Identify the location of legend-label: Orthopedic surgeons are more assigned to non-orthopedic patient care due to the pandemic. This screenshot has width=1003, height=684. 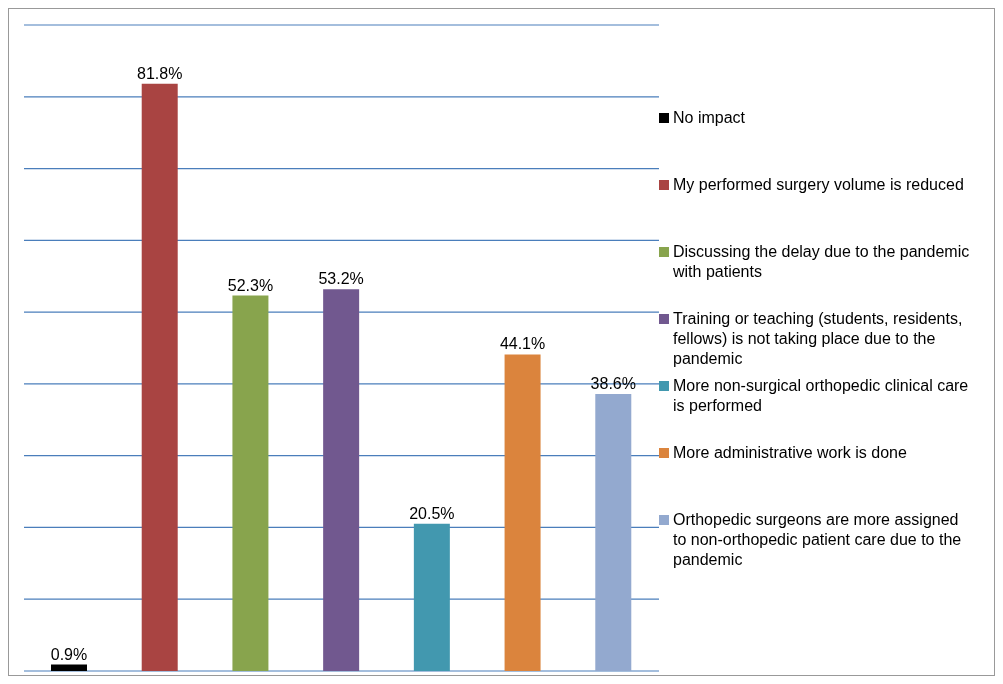
(818, 539).